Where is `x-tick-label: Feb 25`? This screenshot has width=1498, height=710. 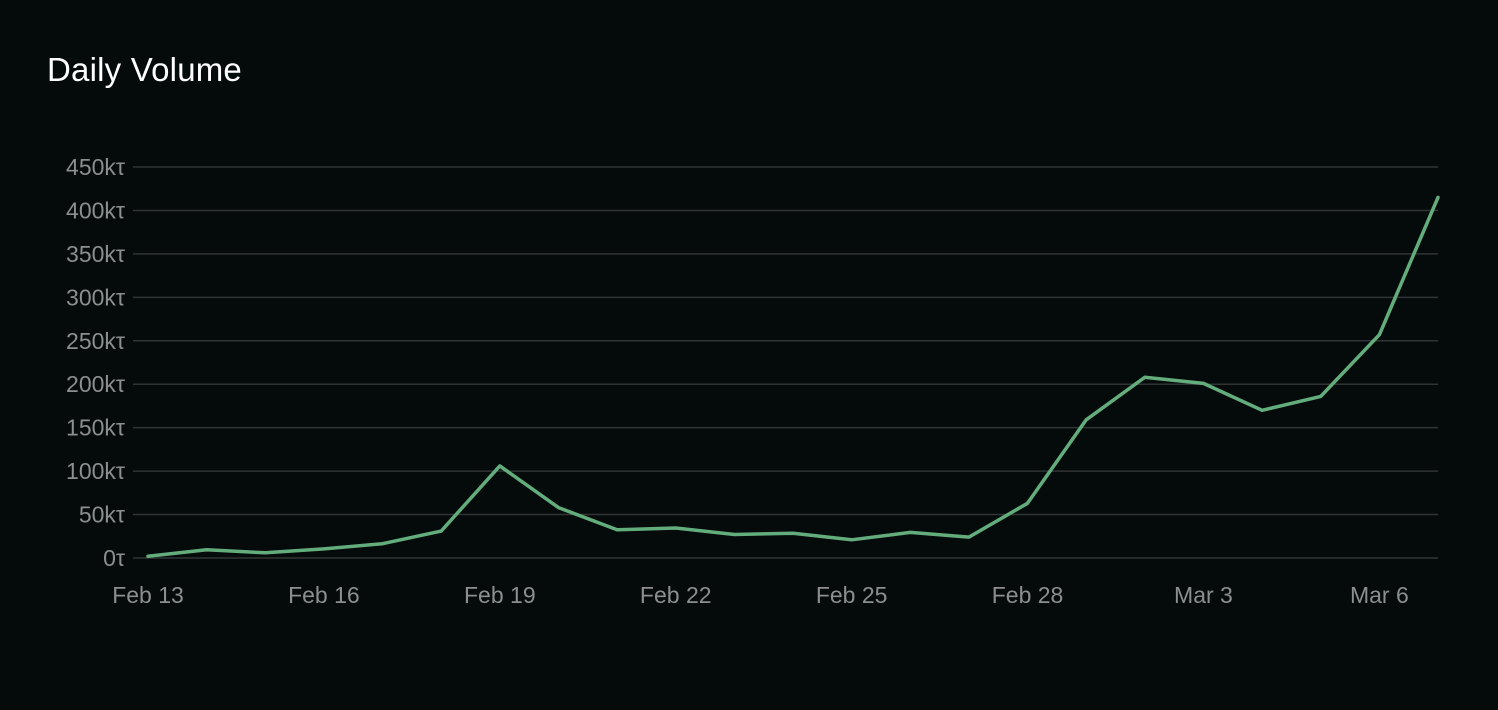
x-tick-label: Feb 25 is located at coordinates (852, 595).